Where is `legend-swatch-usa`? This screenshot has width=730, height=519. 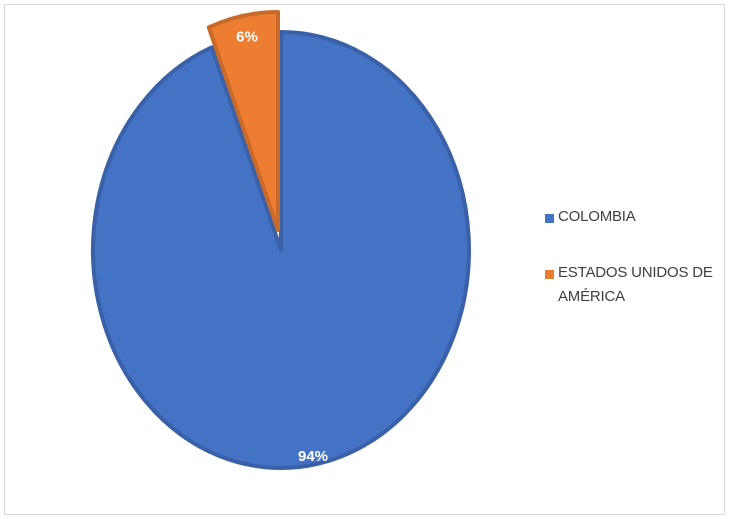
legend-swatch-usa is located at coordinates (549, 274).